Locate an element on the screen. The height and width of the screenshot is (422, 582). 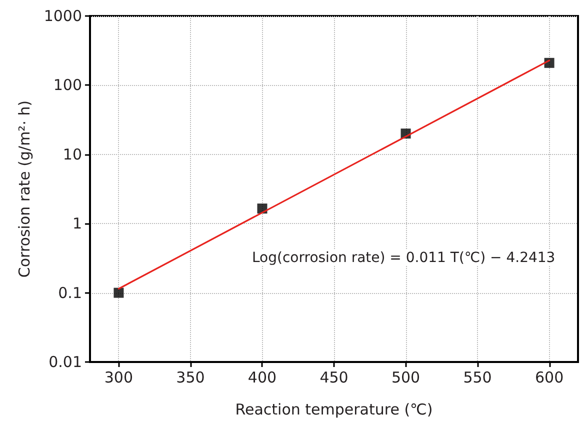
x-tick-label: 550 is located at coordinates (477, 377).